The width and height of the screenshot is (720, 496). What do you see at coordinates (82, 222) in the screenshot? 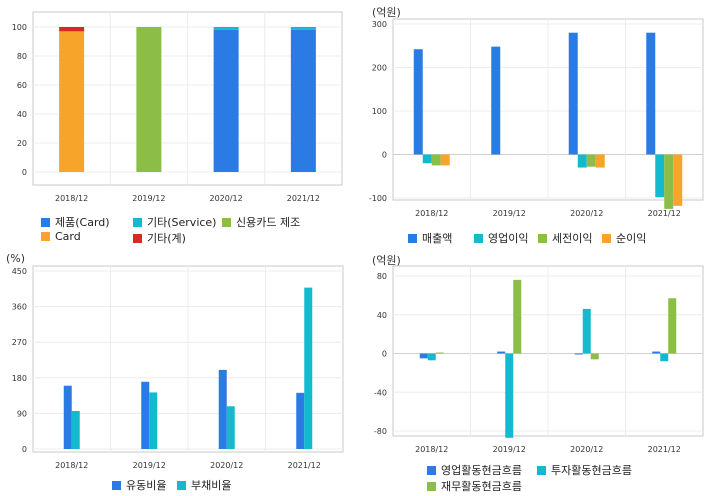
I see `legend-label: 제품(Card)` at bounding box center [82, 222].